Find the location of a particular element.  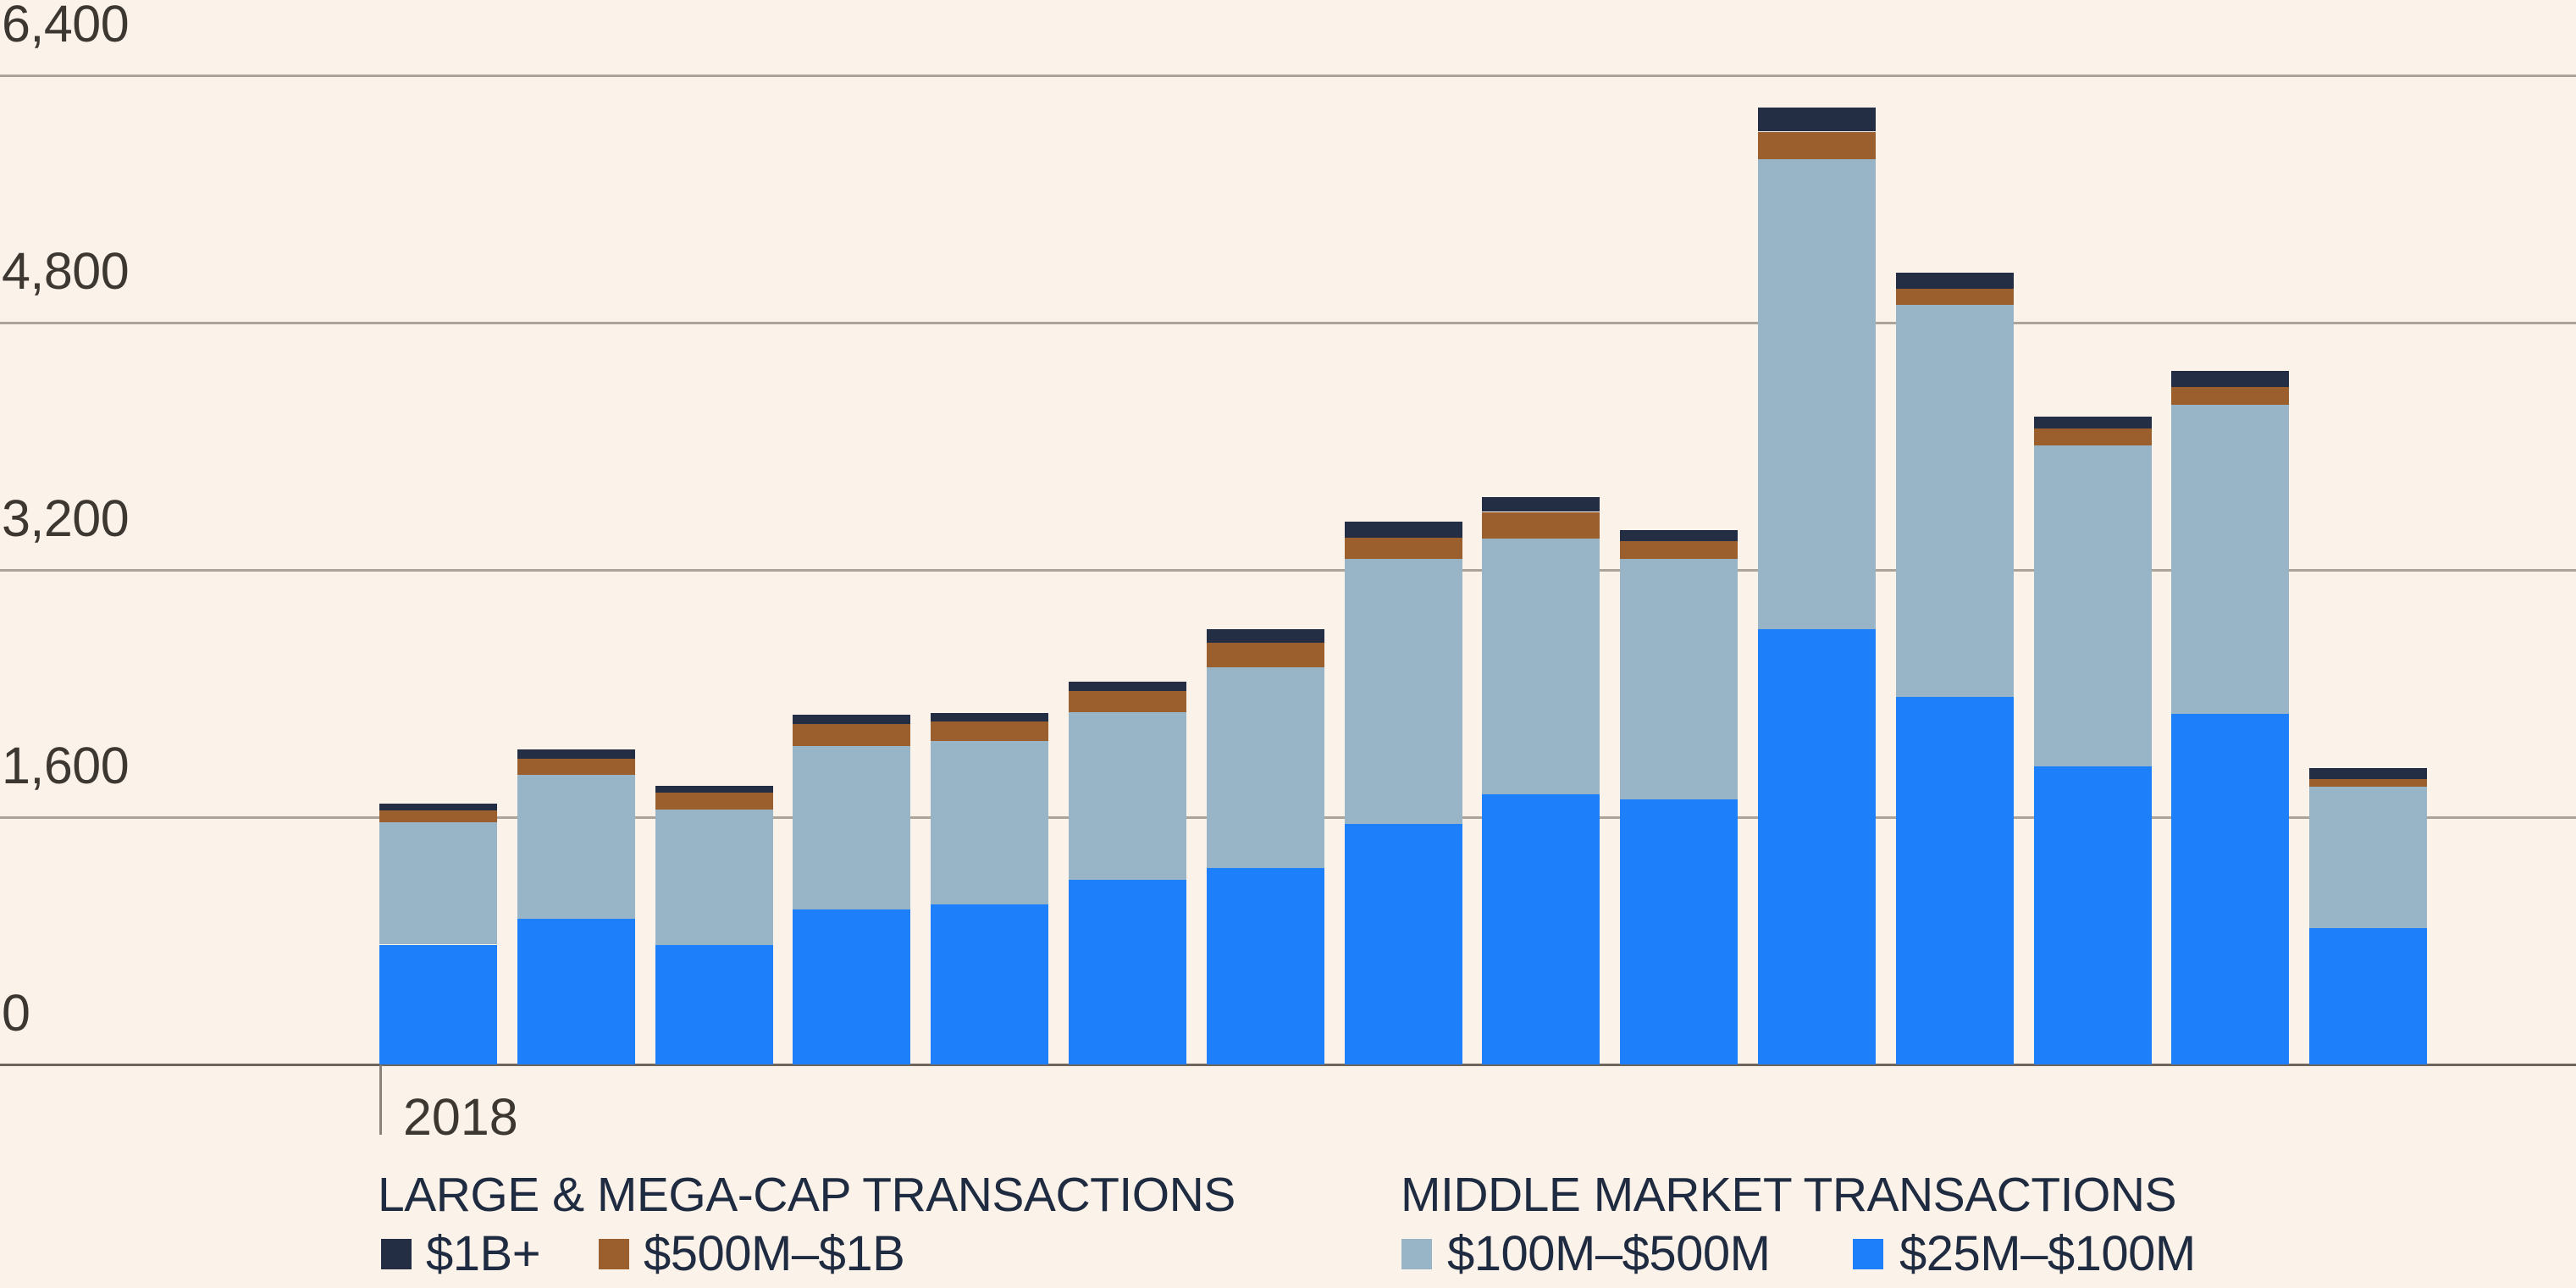

bar-14-segment-$1B+ is located at coordinates (2230, 379).